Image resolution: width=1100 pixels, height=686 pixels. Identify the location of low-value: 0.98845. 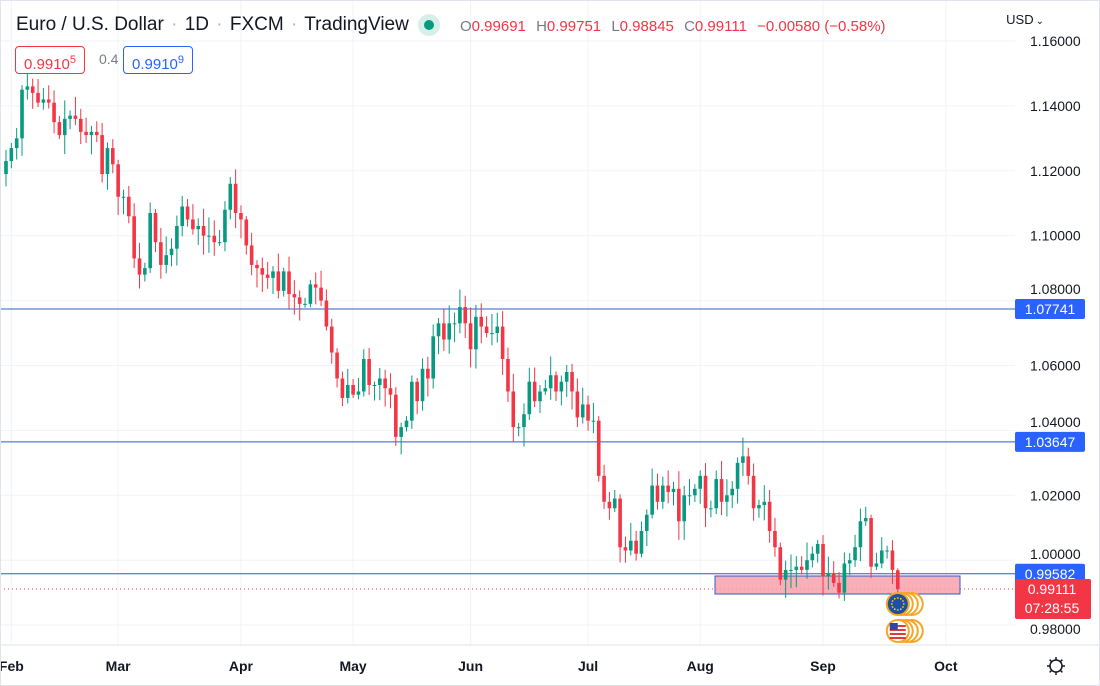
(646, 26).